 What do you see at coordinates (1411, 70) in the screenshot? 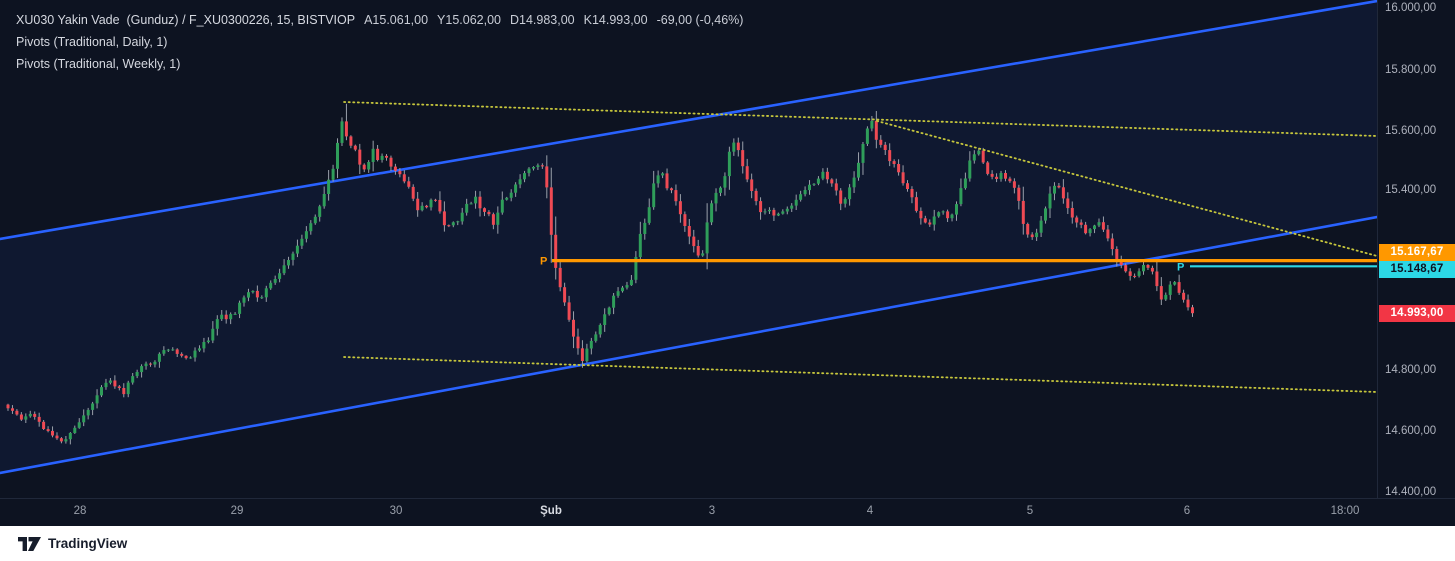
I see `price-axis-label: 15.800,00` at bounding box center [1411, 70].